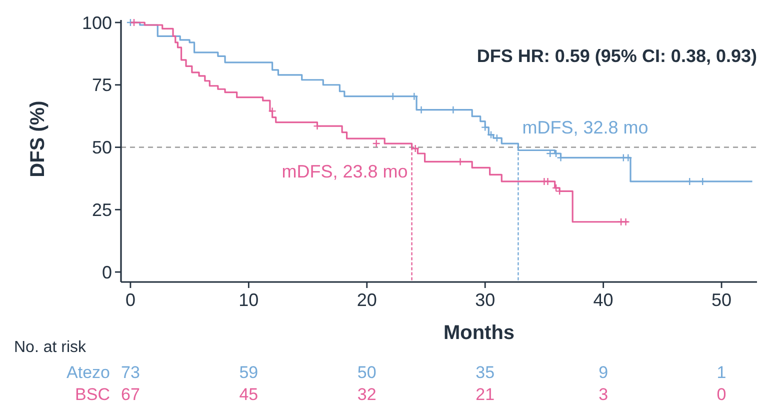  What do you see at coordinates (88, 372) in the screenshot?
I see `text: Atezo` at bounding box center [88, 372].